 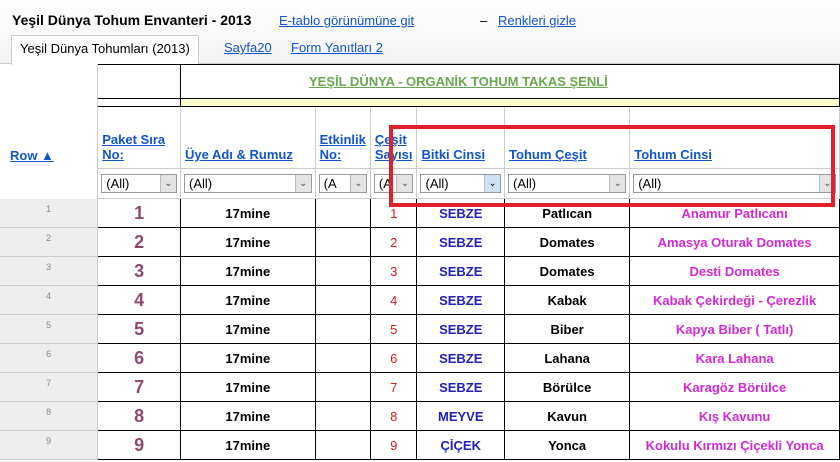 What do you see at coordinates (567, 329) in the screenshot?
I see `cell-tohum-cesit: Biber` at bounding box center [567, 329].